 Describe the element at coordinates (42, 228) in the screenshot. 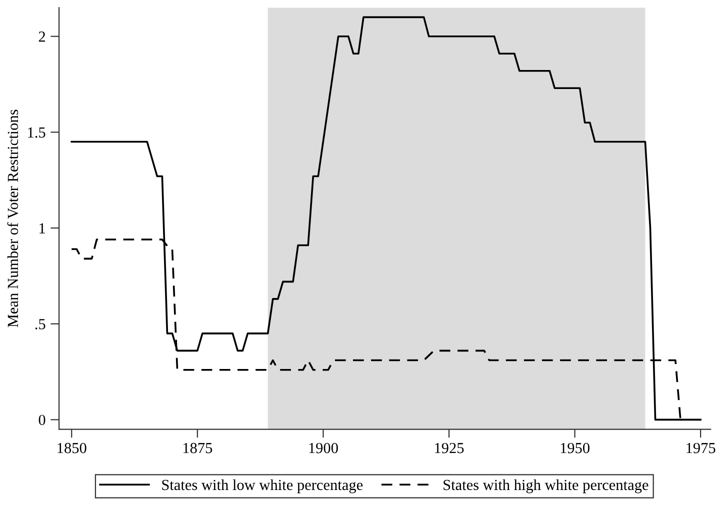

I see `y-tick-label: 1` at that location.